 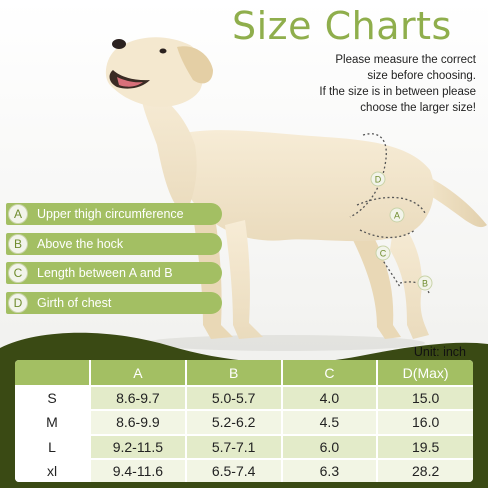 What do you see at coordinates (425, 284) in the screenshot?
I see `marker-b-label: B` at bounding box center [425, 284].